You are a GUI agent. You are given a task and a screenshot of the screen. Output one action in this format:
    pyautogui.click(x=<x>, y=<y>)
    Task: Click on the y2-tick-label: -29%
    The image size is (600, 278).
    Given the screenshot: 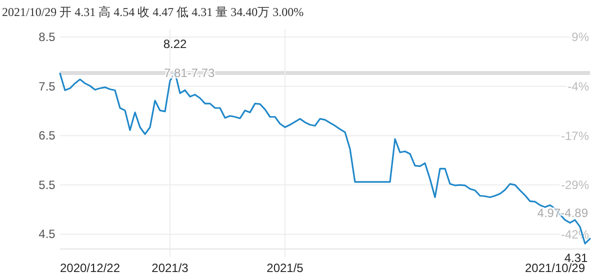 What is the action you would take?
    pyautogui.click(x=575, y=185)
    